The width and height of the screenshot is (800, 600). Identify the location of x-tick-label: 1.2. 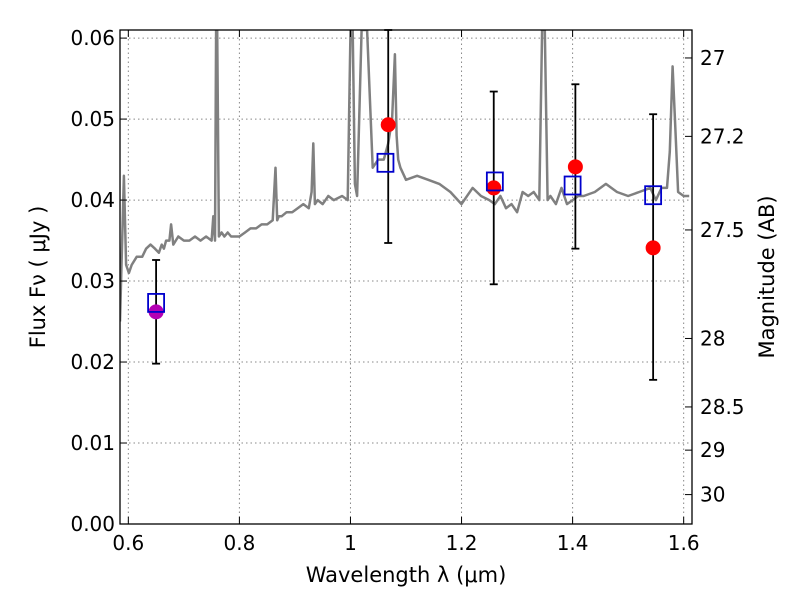
(462, 543).